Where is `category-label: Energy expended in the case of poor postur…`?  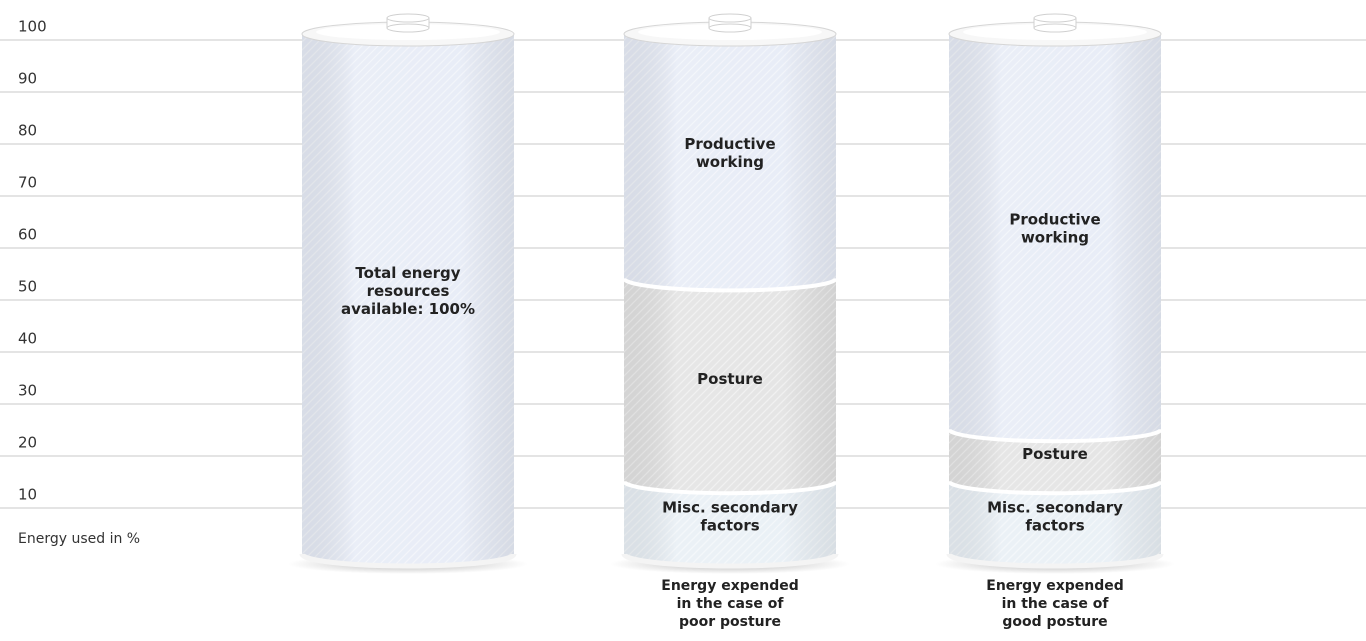 category-label: Energy expended in the case of poor postur… is located at coordinates (730, 604).